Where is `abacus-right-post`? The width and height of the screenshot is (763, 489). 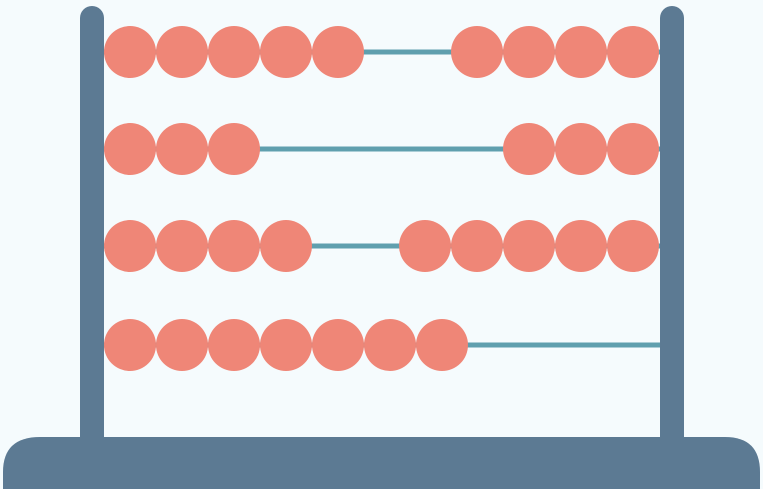
abacus-right-post is located at coordinates (672, 228).